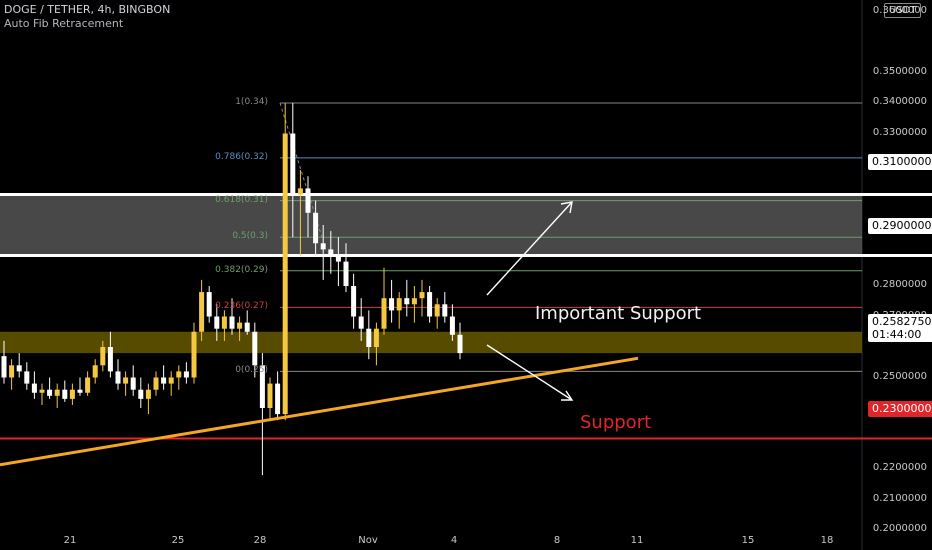  Describe the element at coordinates (251, 370) in the screenshot. I see `fib-label: 0(0.25)` at that location.